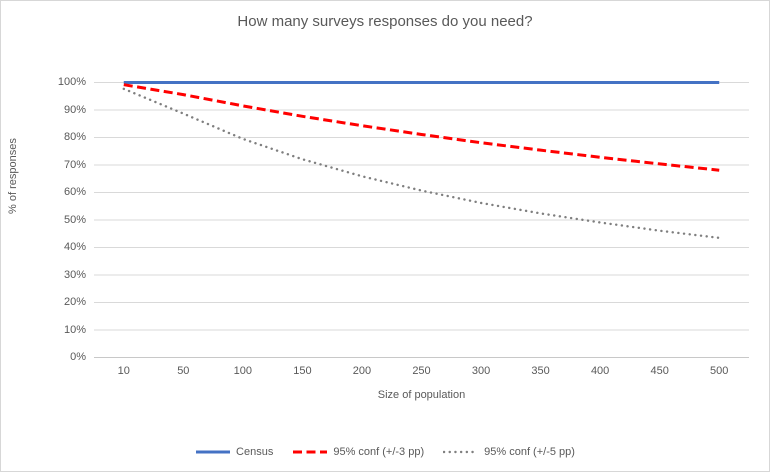 The height and width of the screenshot is (472, 770). What do you see at coordinates (74, 219) in the screenshot?
I see `y-tick-label: 50%` at bounding box center [74, 219].